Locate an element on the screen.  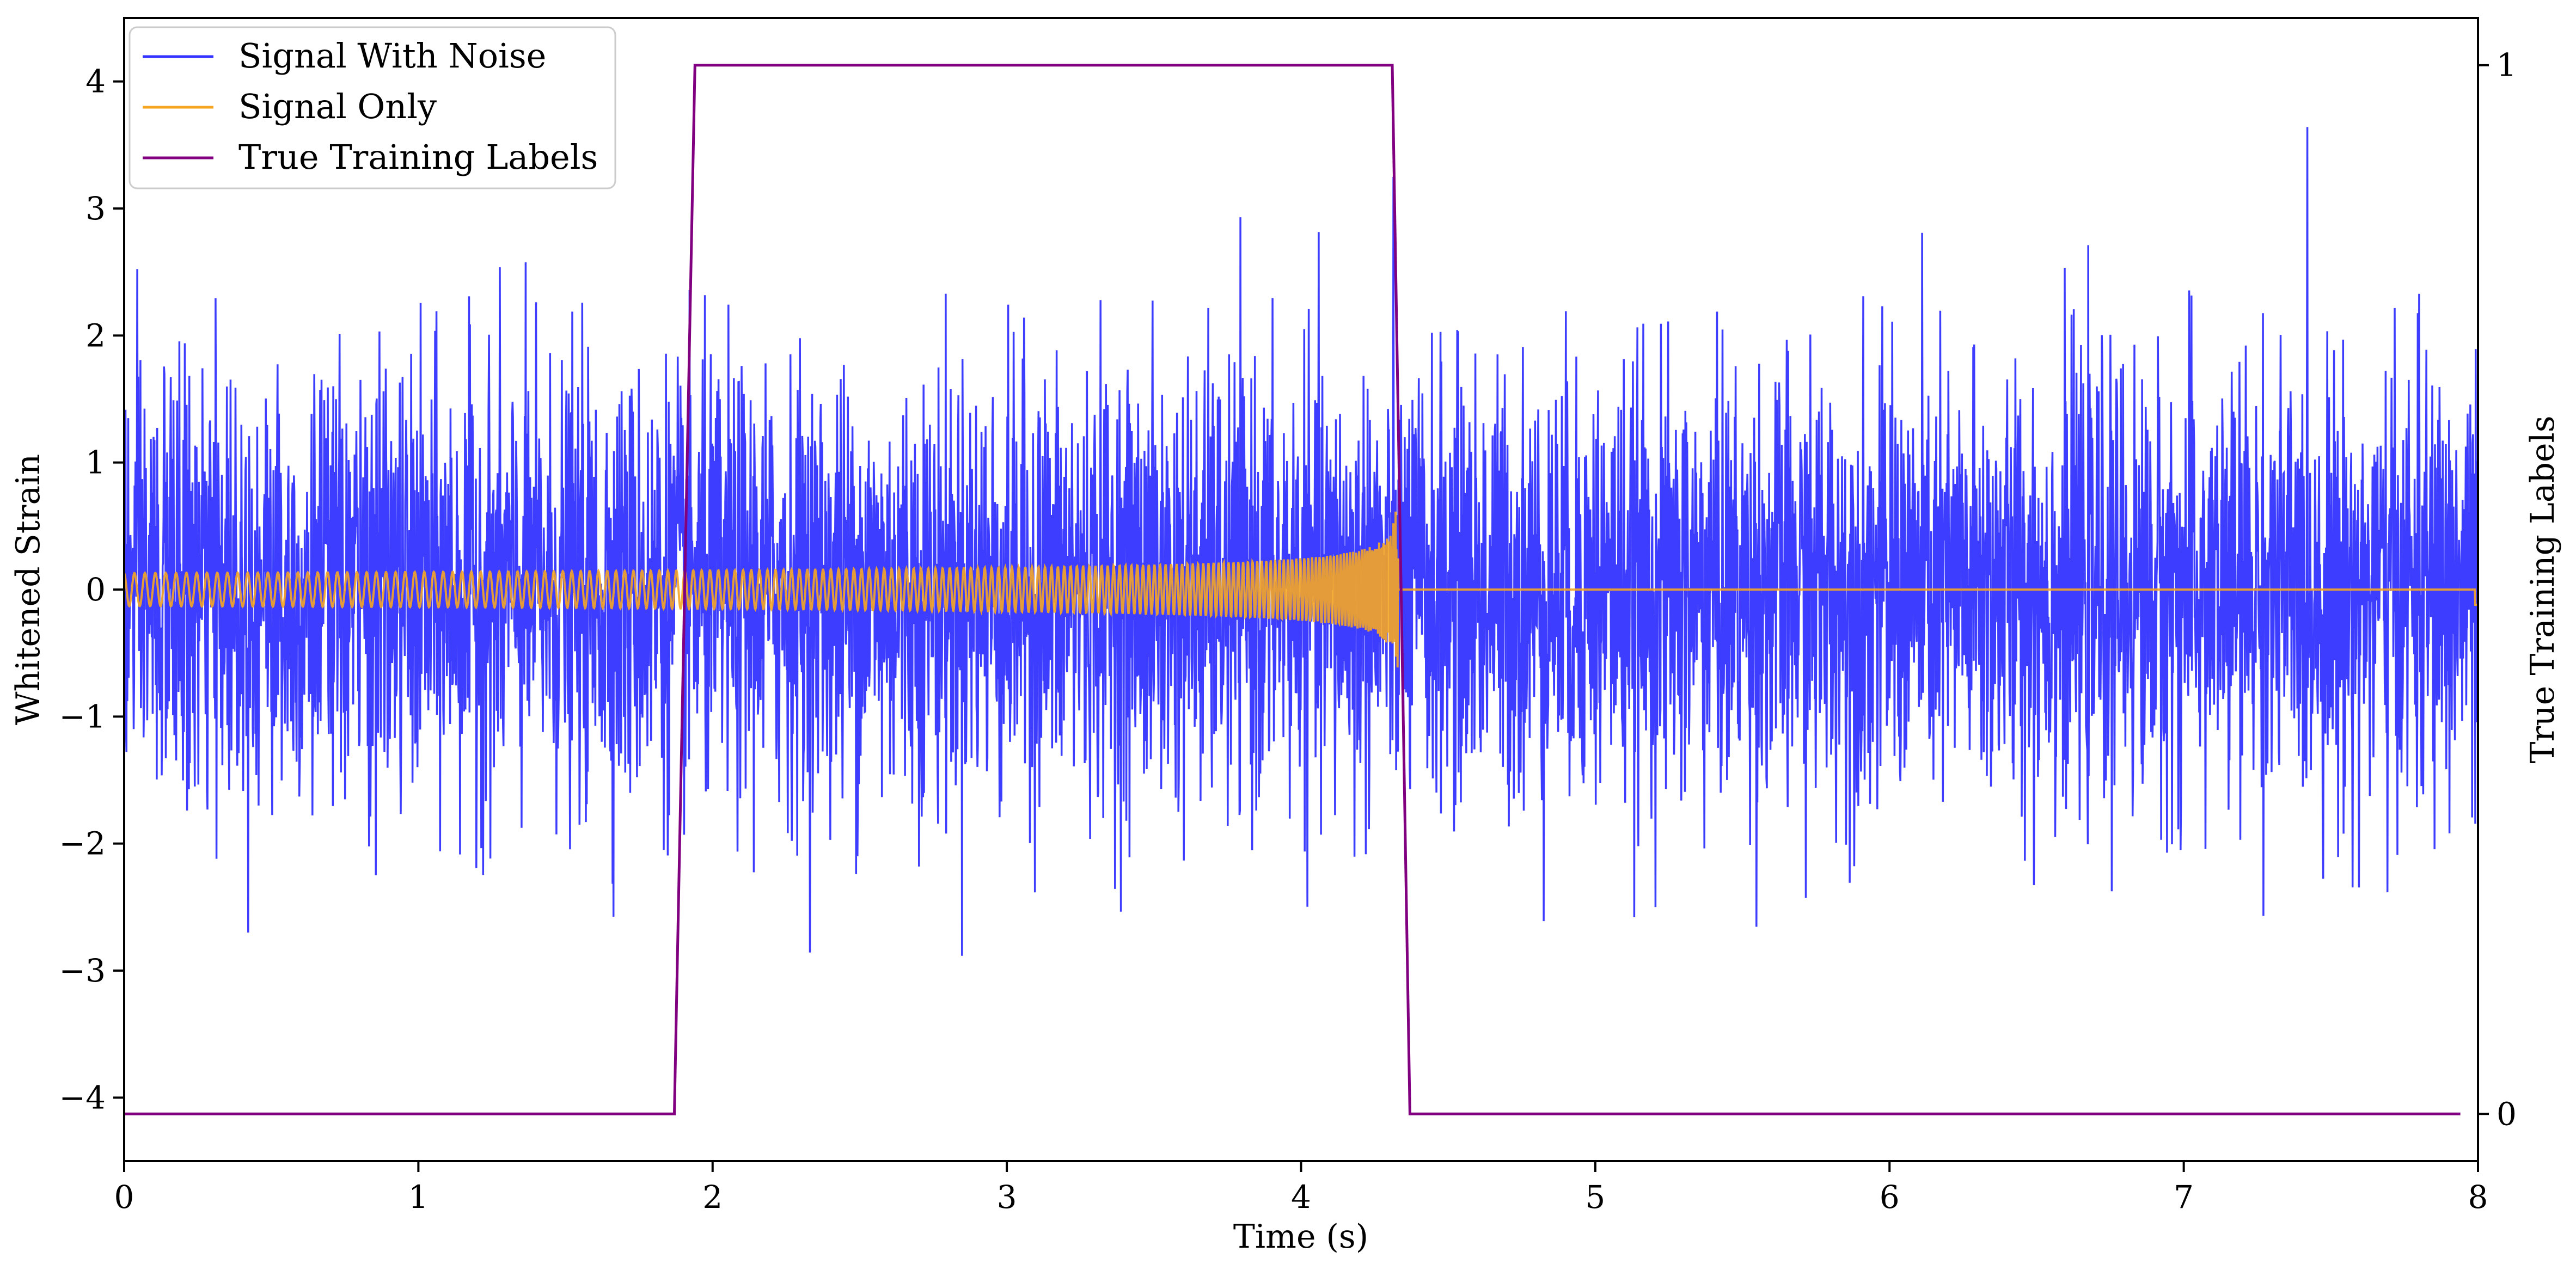
legend-label-signal-only: Signal Only is located at coordinates (337, 106).